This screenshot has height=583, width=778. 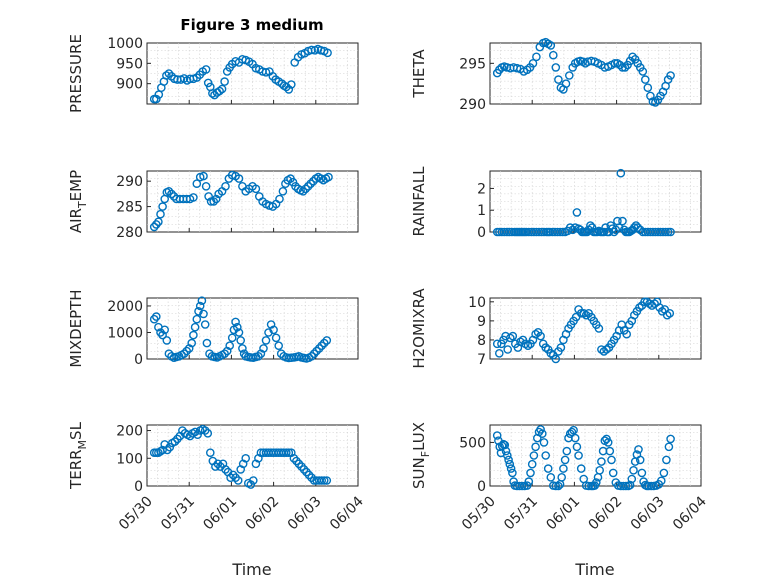 What do you see at coordinates (421, 455) in the screenshot?
I see `y-axis-label: SUNFLUX` at bounding box center [421, 455].